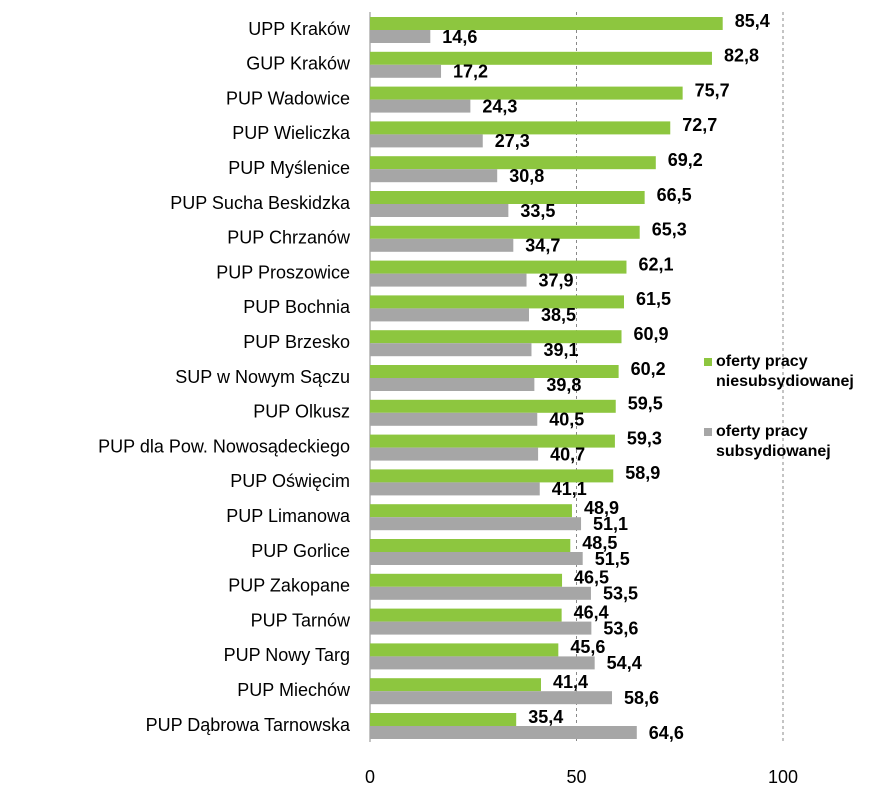 The width and height of the screenshot is (895, 787). Describe the element at coordinates (599, 543) in the screenshot. I see `data-label: 48,5` at that location.